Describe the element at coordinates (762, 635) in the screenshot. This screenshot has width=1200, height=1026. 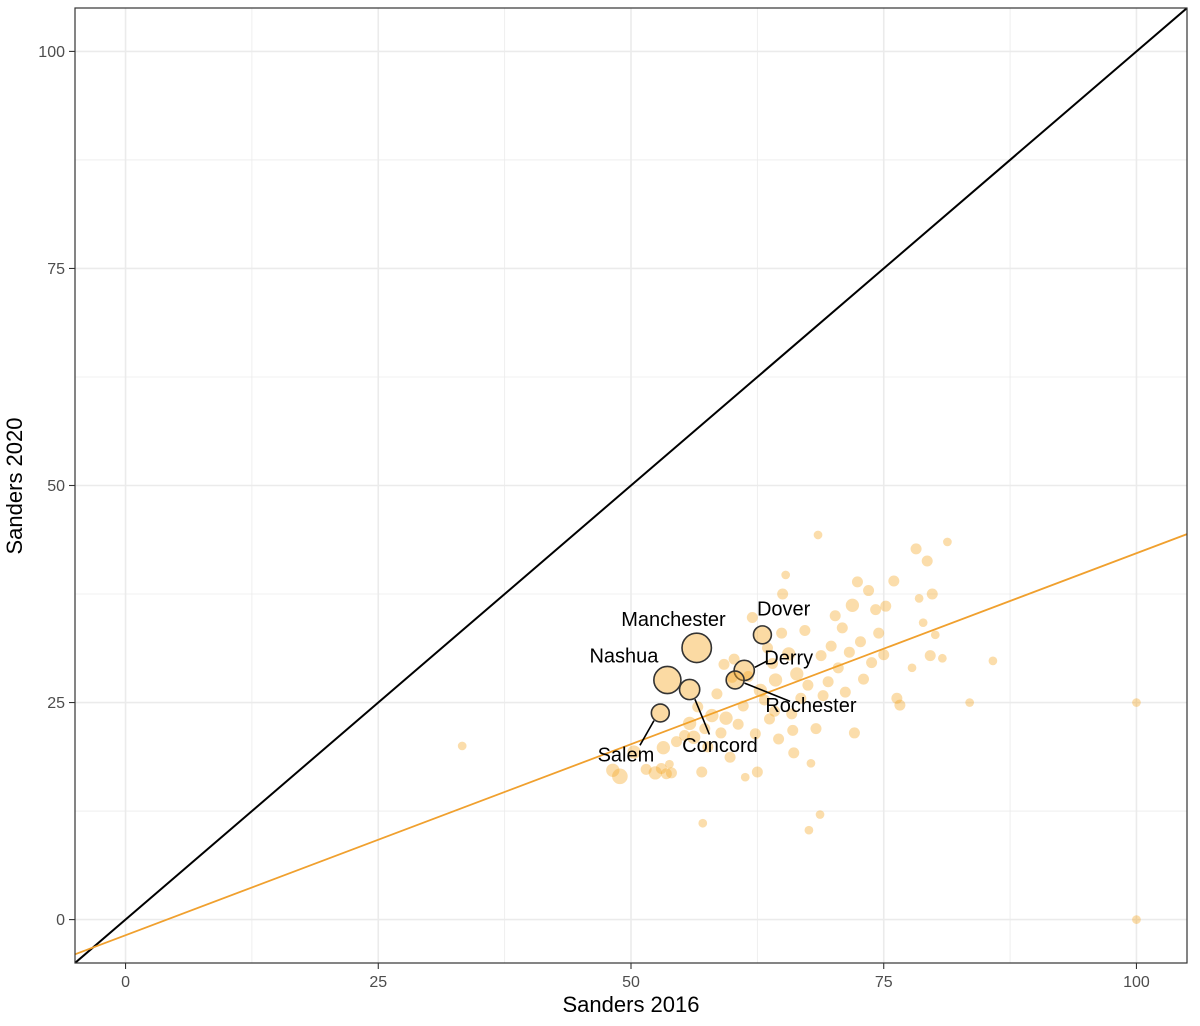
I see `highlighted-point-dover` at that location.